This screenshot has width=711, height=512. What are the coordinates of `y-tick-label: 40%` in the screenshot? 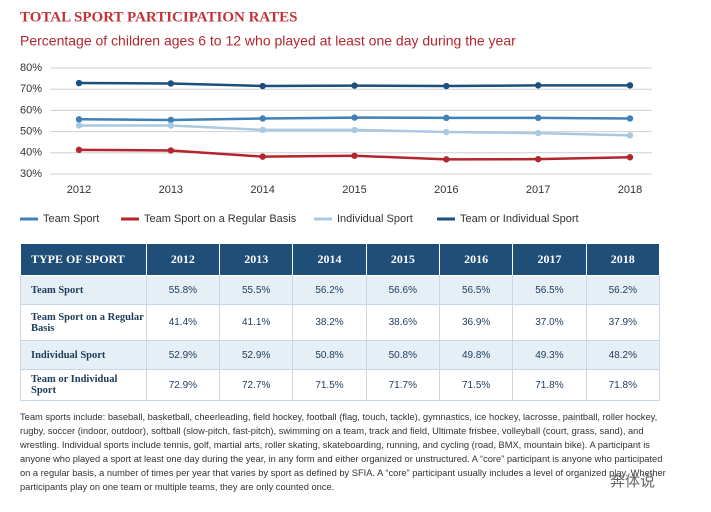 It's located at (31, 153).